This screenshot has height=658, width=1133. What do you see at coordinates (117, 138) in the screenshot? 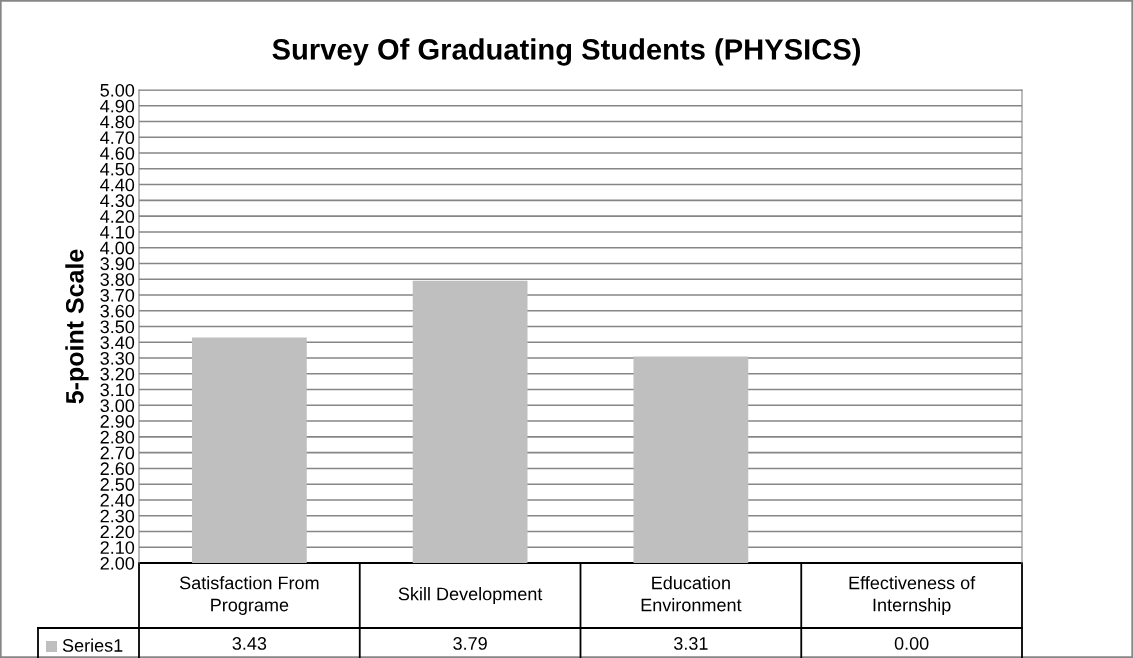
I see `y-tick-label: 4.70` at bounding box center [117, 138].